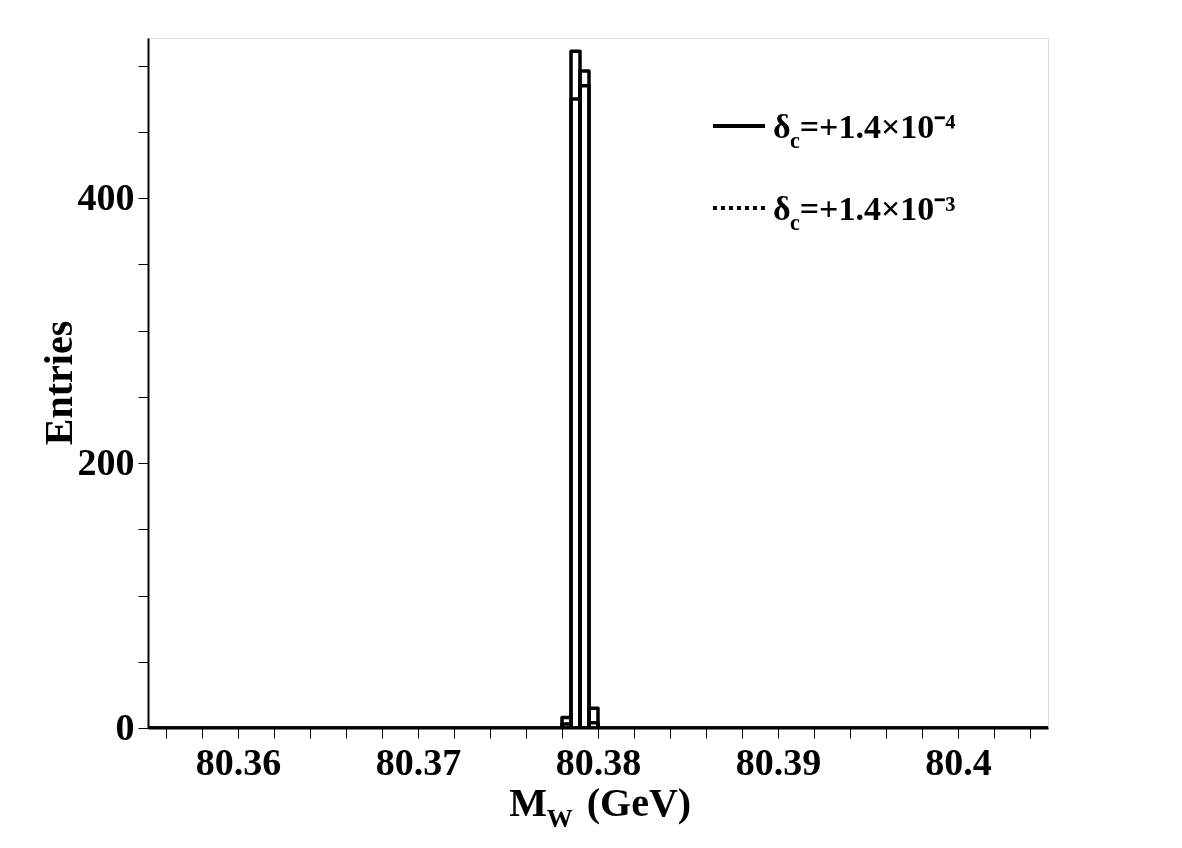 The width and height of the screenshot is (1182, 848). Describe the element at coordinates (778, 761) in the screenshot. I see `x-tick-label: 80.39` at that location.